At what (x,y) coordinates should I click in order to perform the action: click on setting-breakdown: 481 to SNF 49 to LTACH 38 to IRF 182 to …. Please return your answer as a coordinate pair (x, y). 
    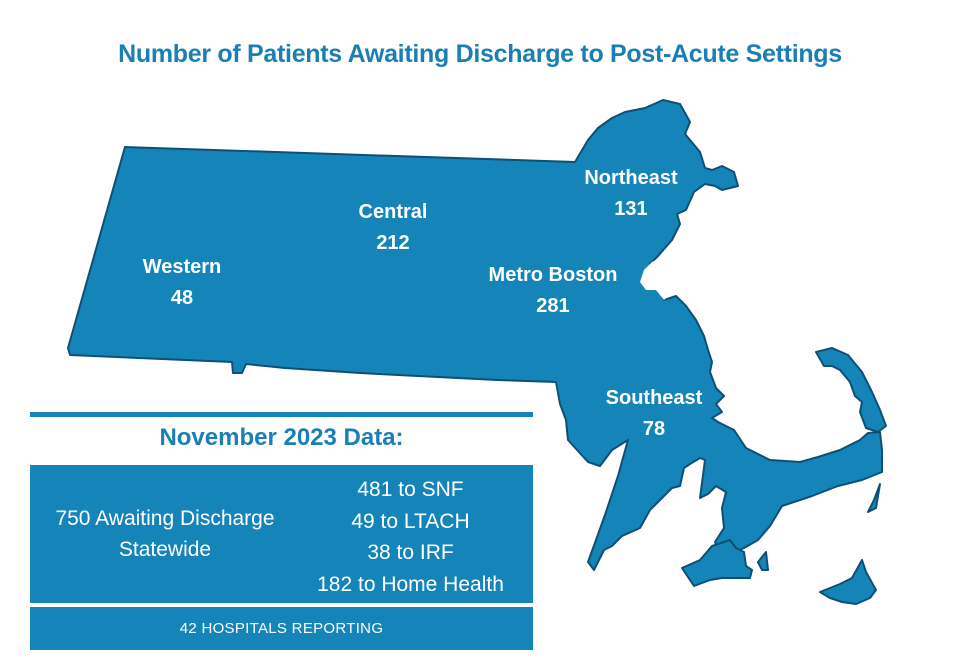
    Looking at the image, I should click on (410, 537).